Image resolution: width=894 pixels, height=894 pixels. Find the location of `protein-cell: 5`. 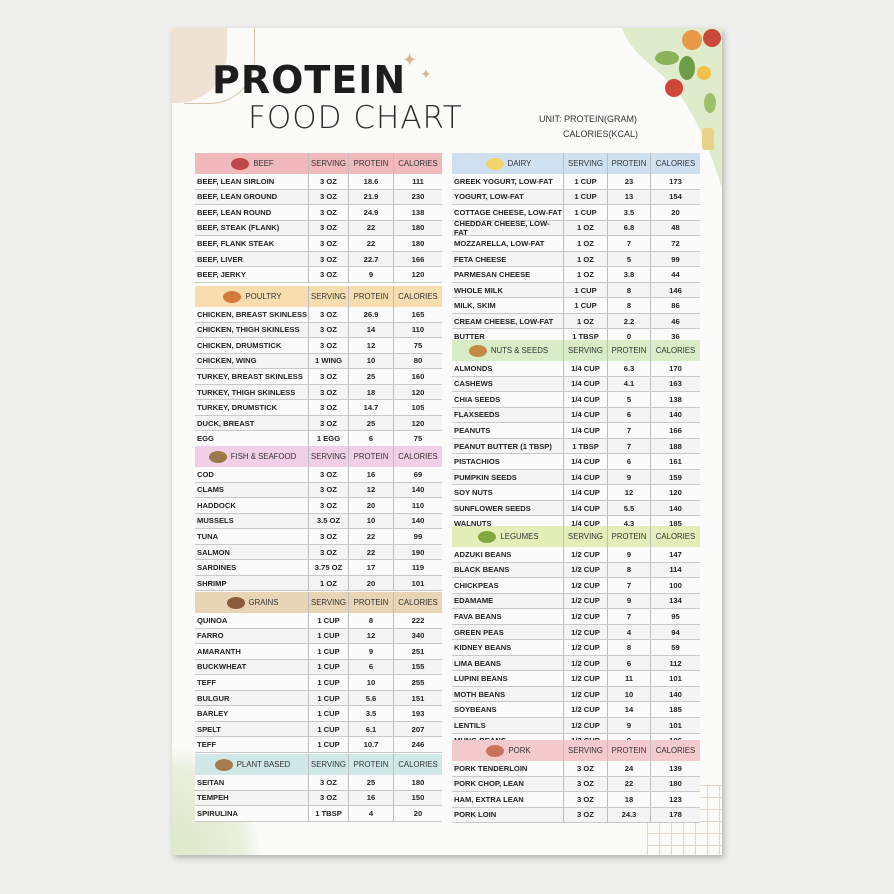

protein-cell: 5 is located at coordinates (628, 399).